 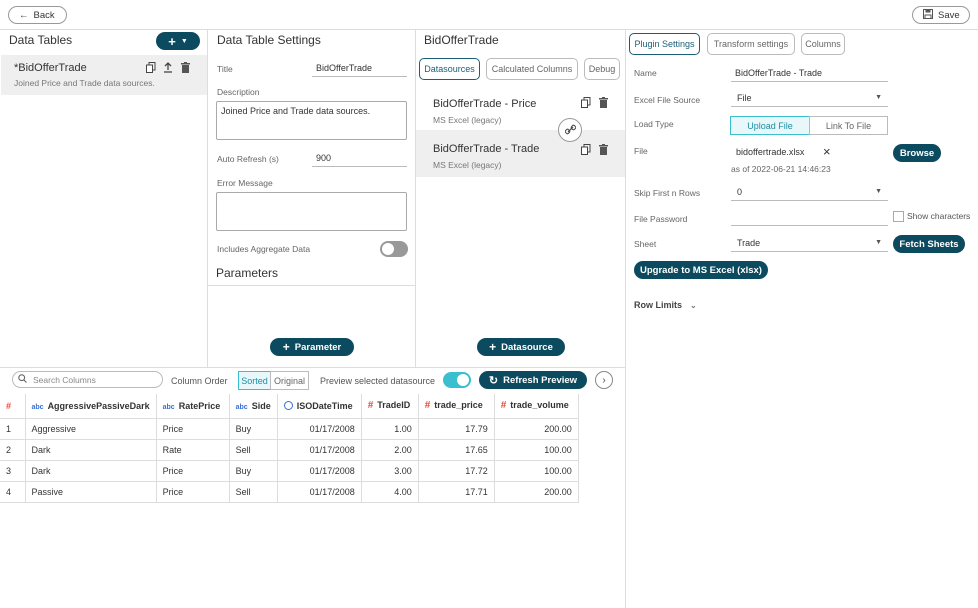 I want to click on file-password-label: File Password, so click(x=661, y=219).